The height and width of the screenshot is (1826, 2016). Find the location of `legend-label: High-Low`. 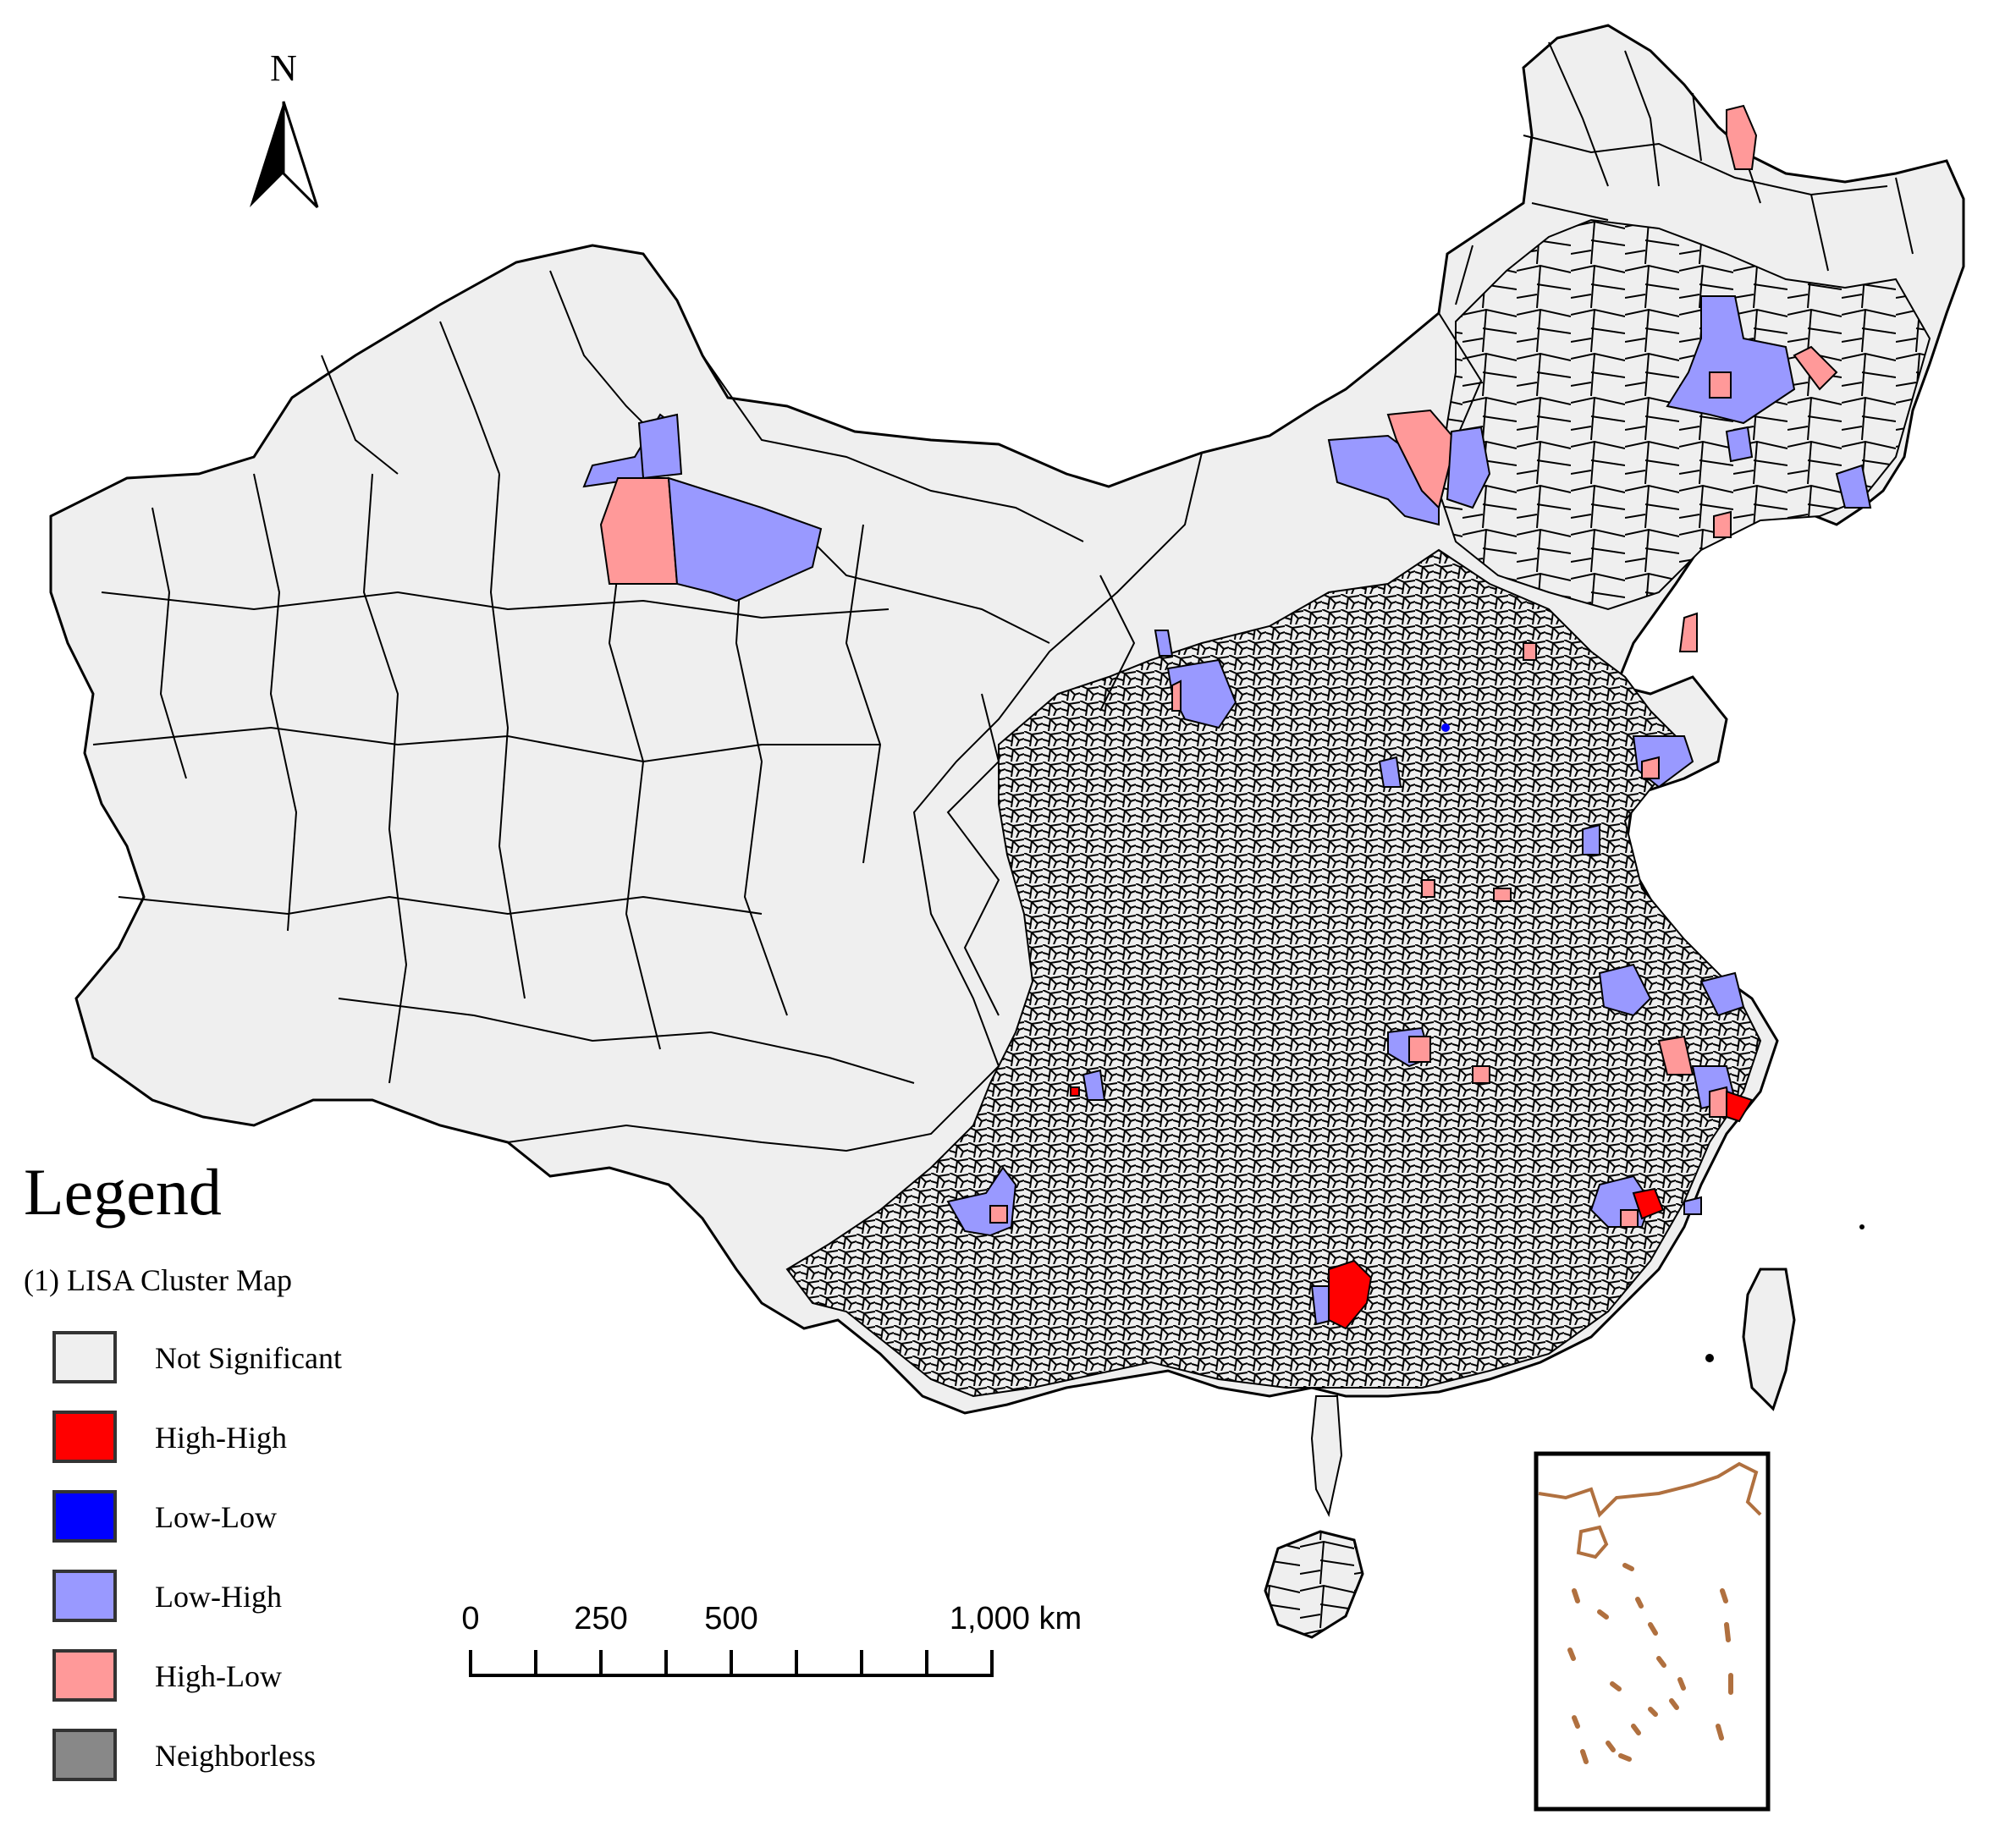

legend-label: High-Low is located at coordinates (218, 1676).